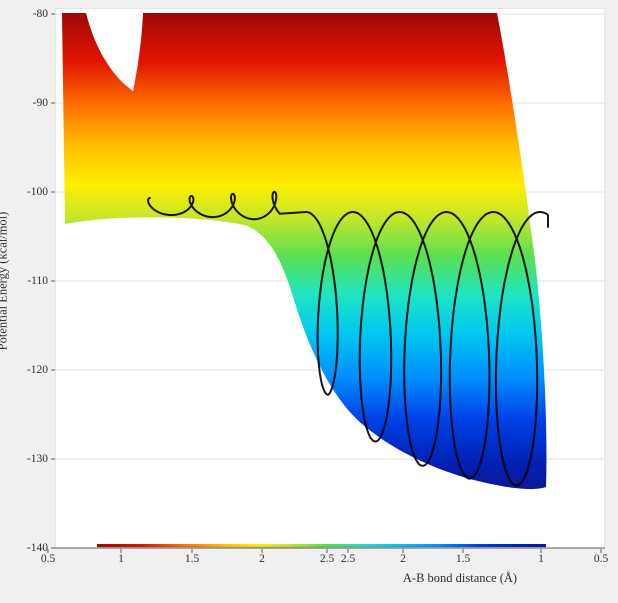  What do you see at coordinates (321, 545) in the screenshot?
I see `floor-strip` at bounding box center [321, 545].